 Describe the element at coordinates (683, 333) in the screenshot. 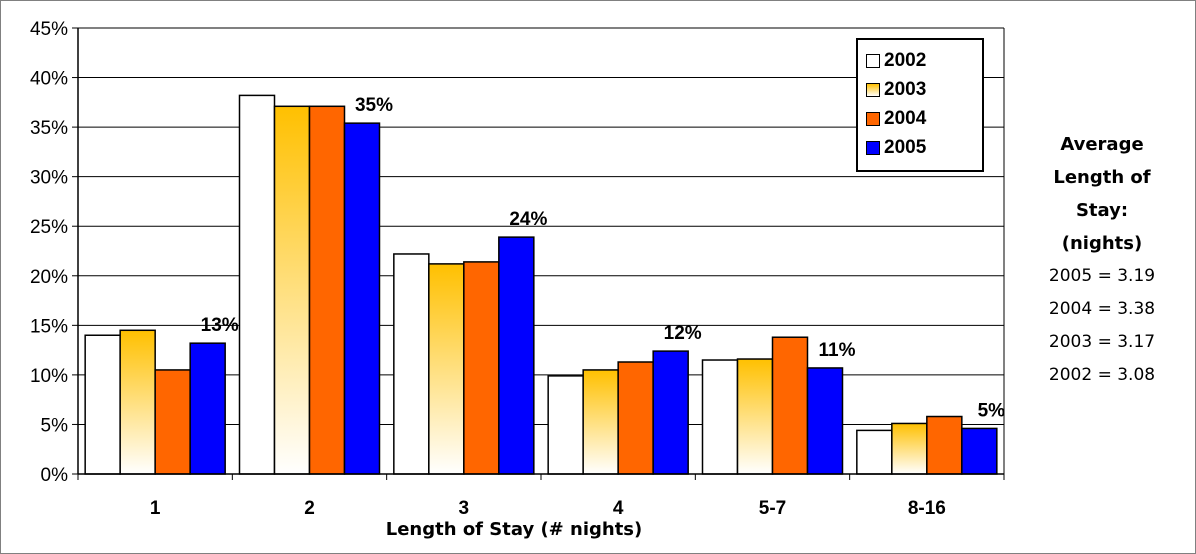

I see `data-label: 12%` at that location.